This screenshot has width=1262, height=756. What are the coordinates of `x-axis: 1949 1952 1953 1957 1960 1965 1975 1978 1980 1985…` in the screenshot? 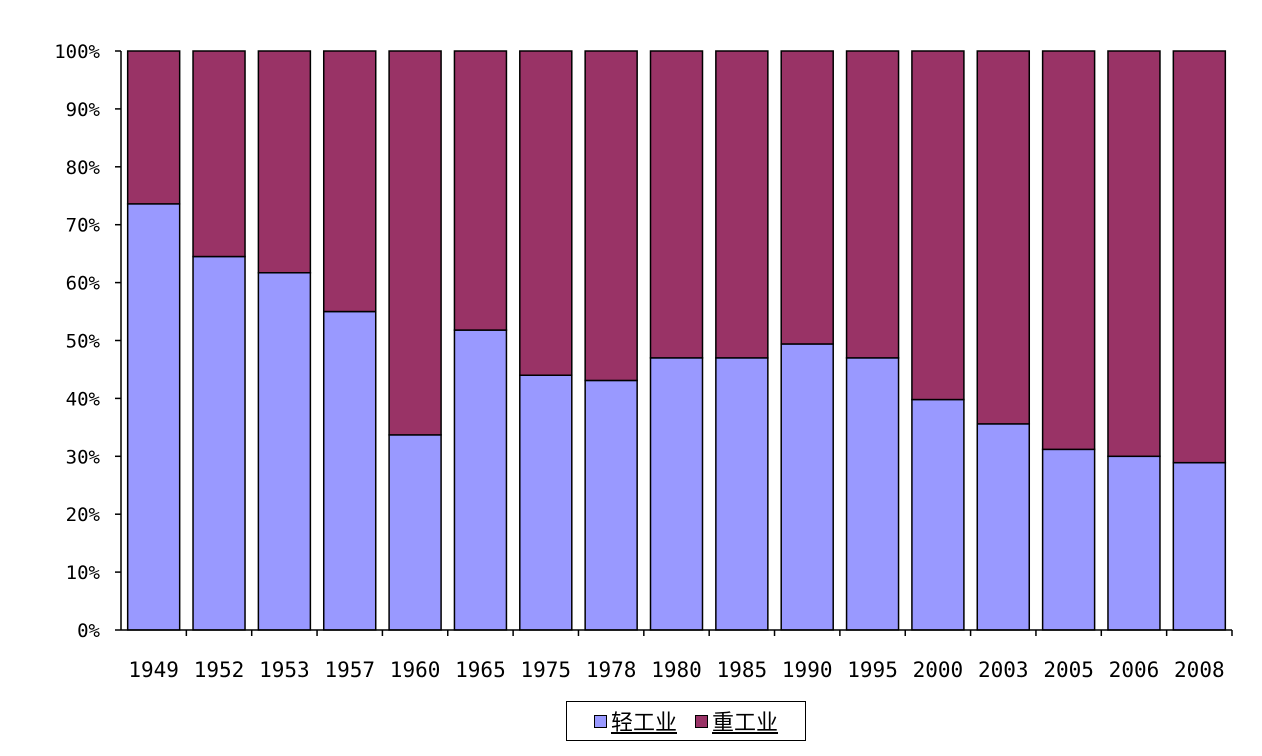 It's located at (677, 655).